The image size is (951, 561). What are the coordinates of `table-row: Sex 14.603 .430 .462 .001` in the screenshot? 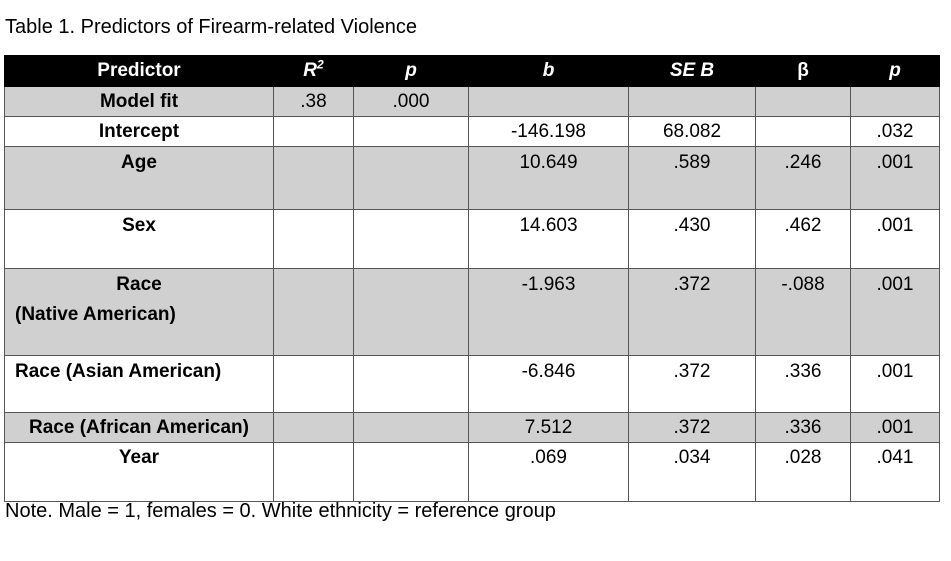 It's located at (472, 239).